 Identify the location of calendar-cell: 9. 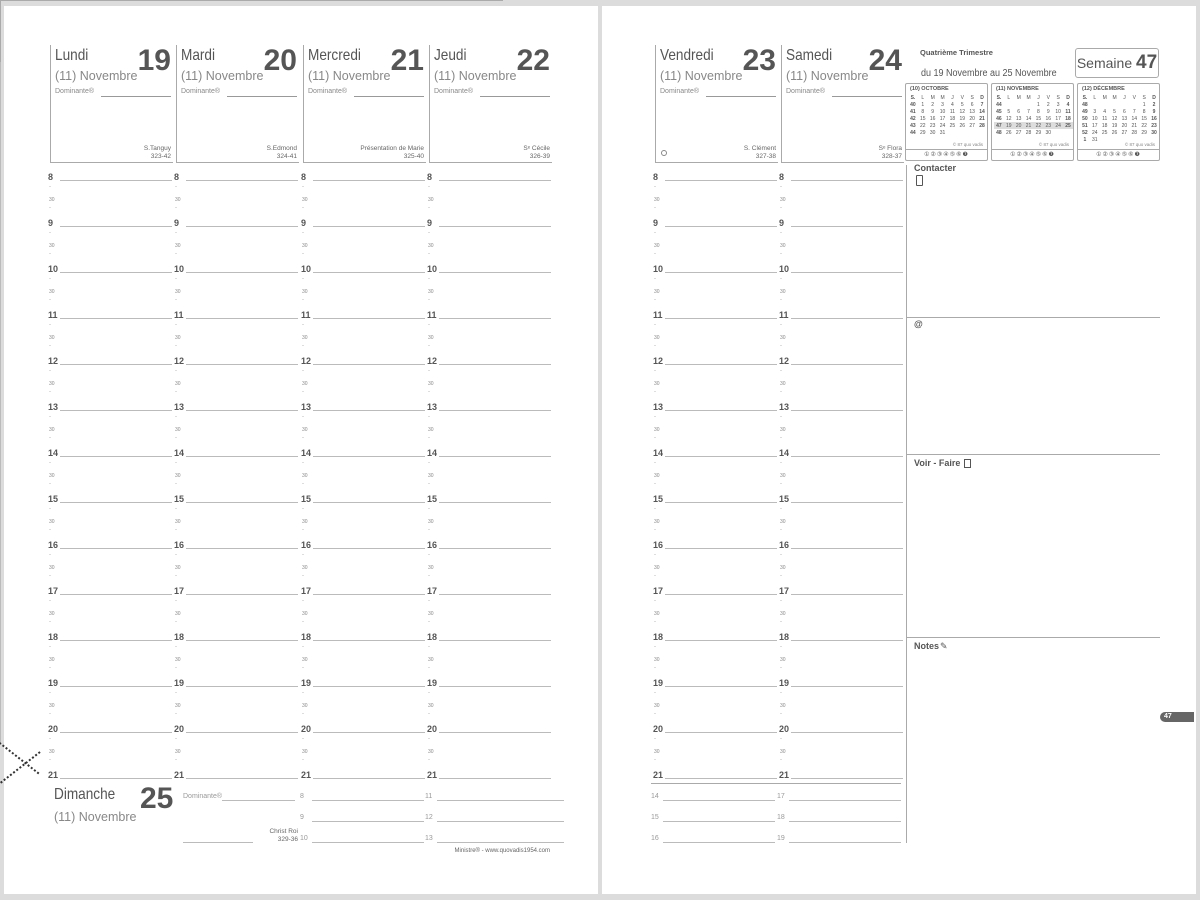
(1154, 111).